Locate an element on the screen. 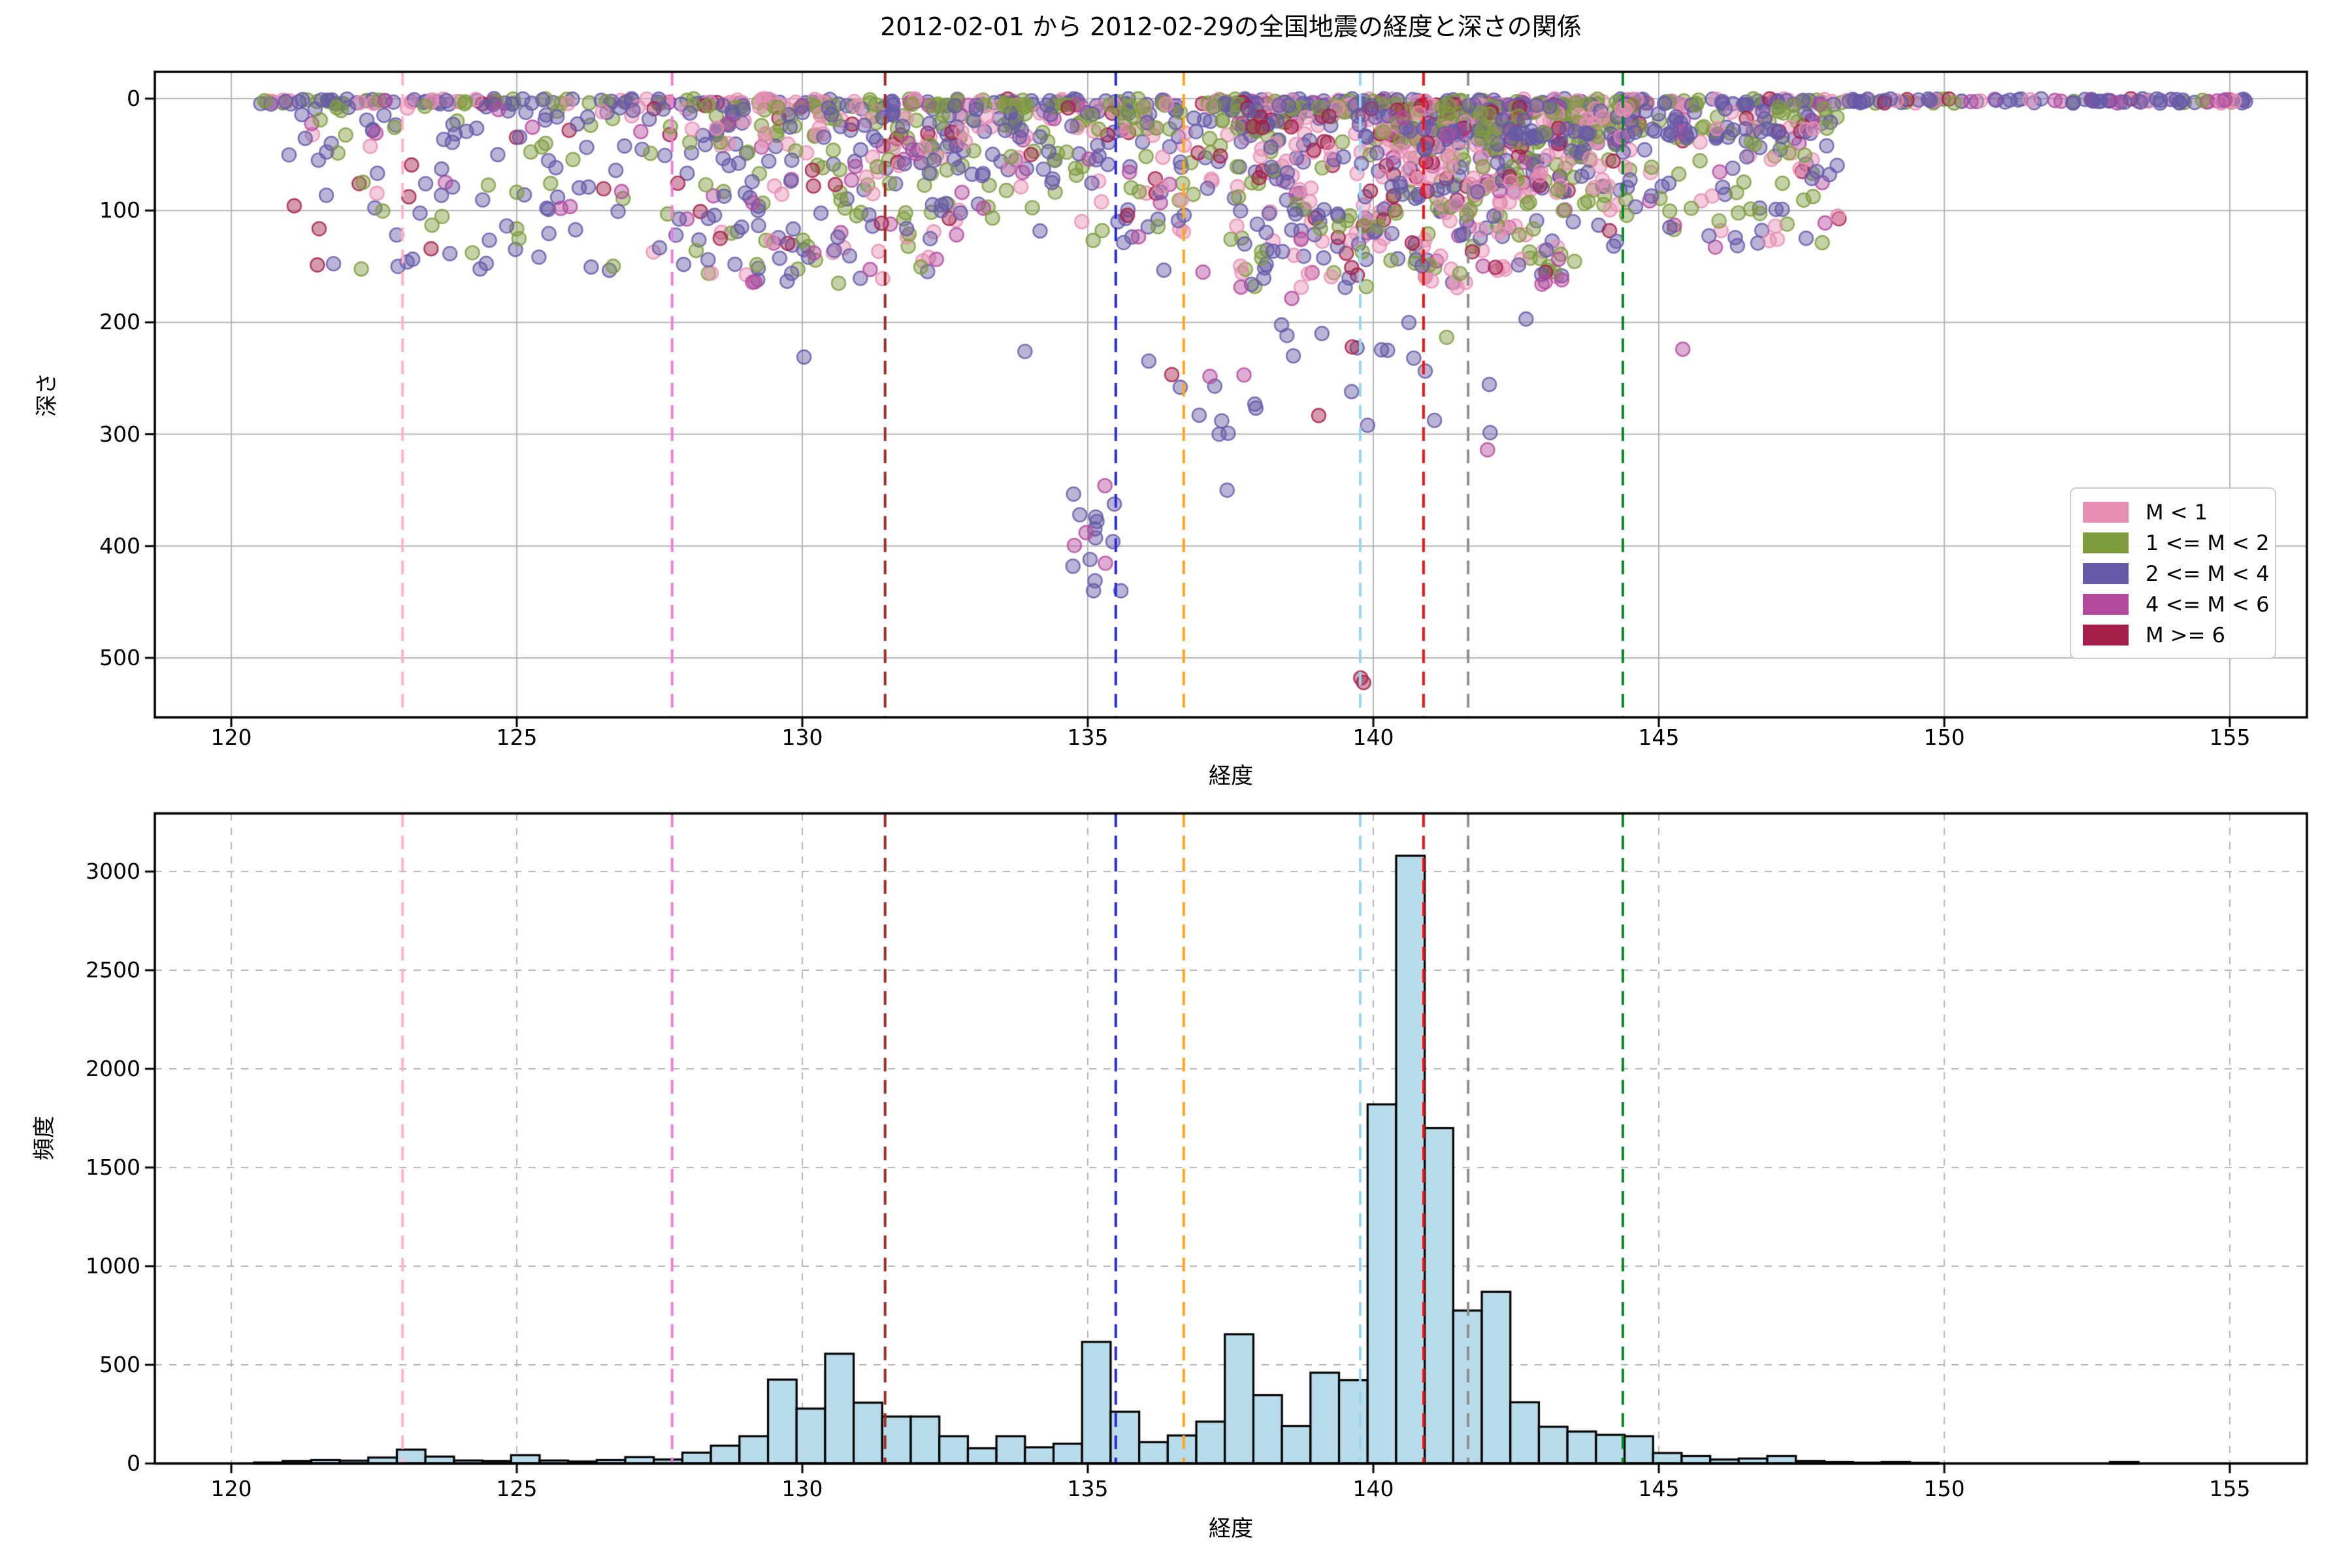  legend-item: M < 1 is located at coordinates (2173, 512).